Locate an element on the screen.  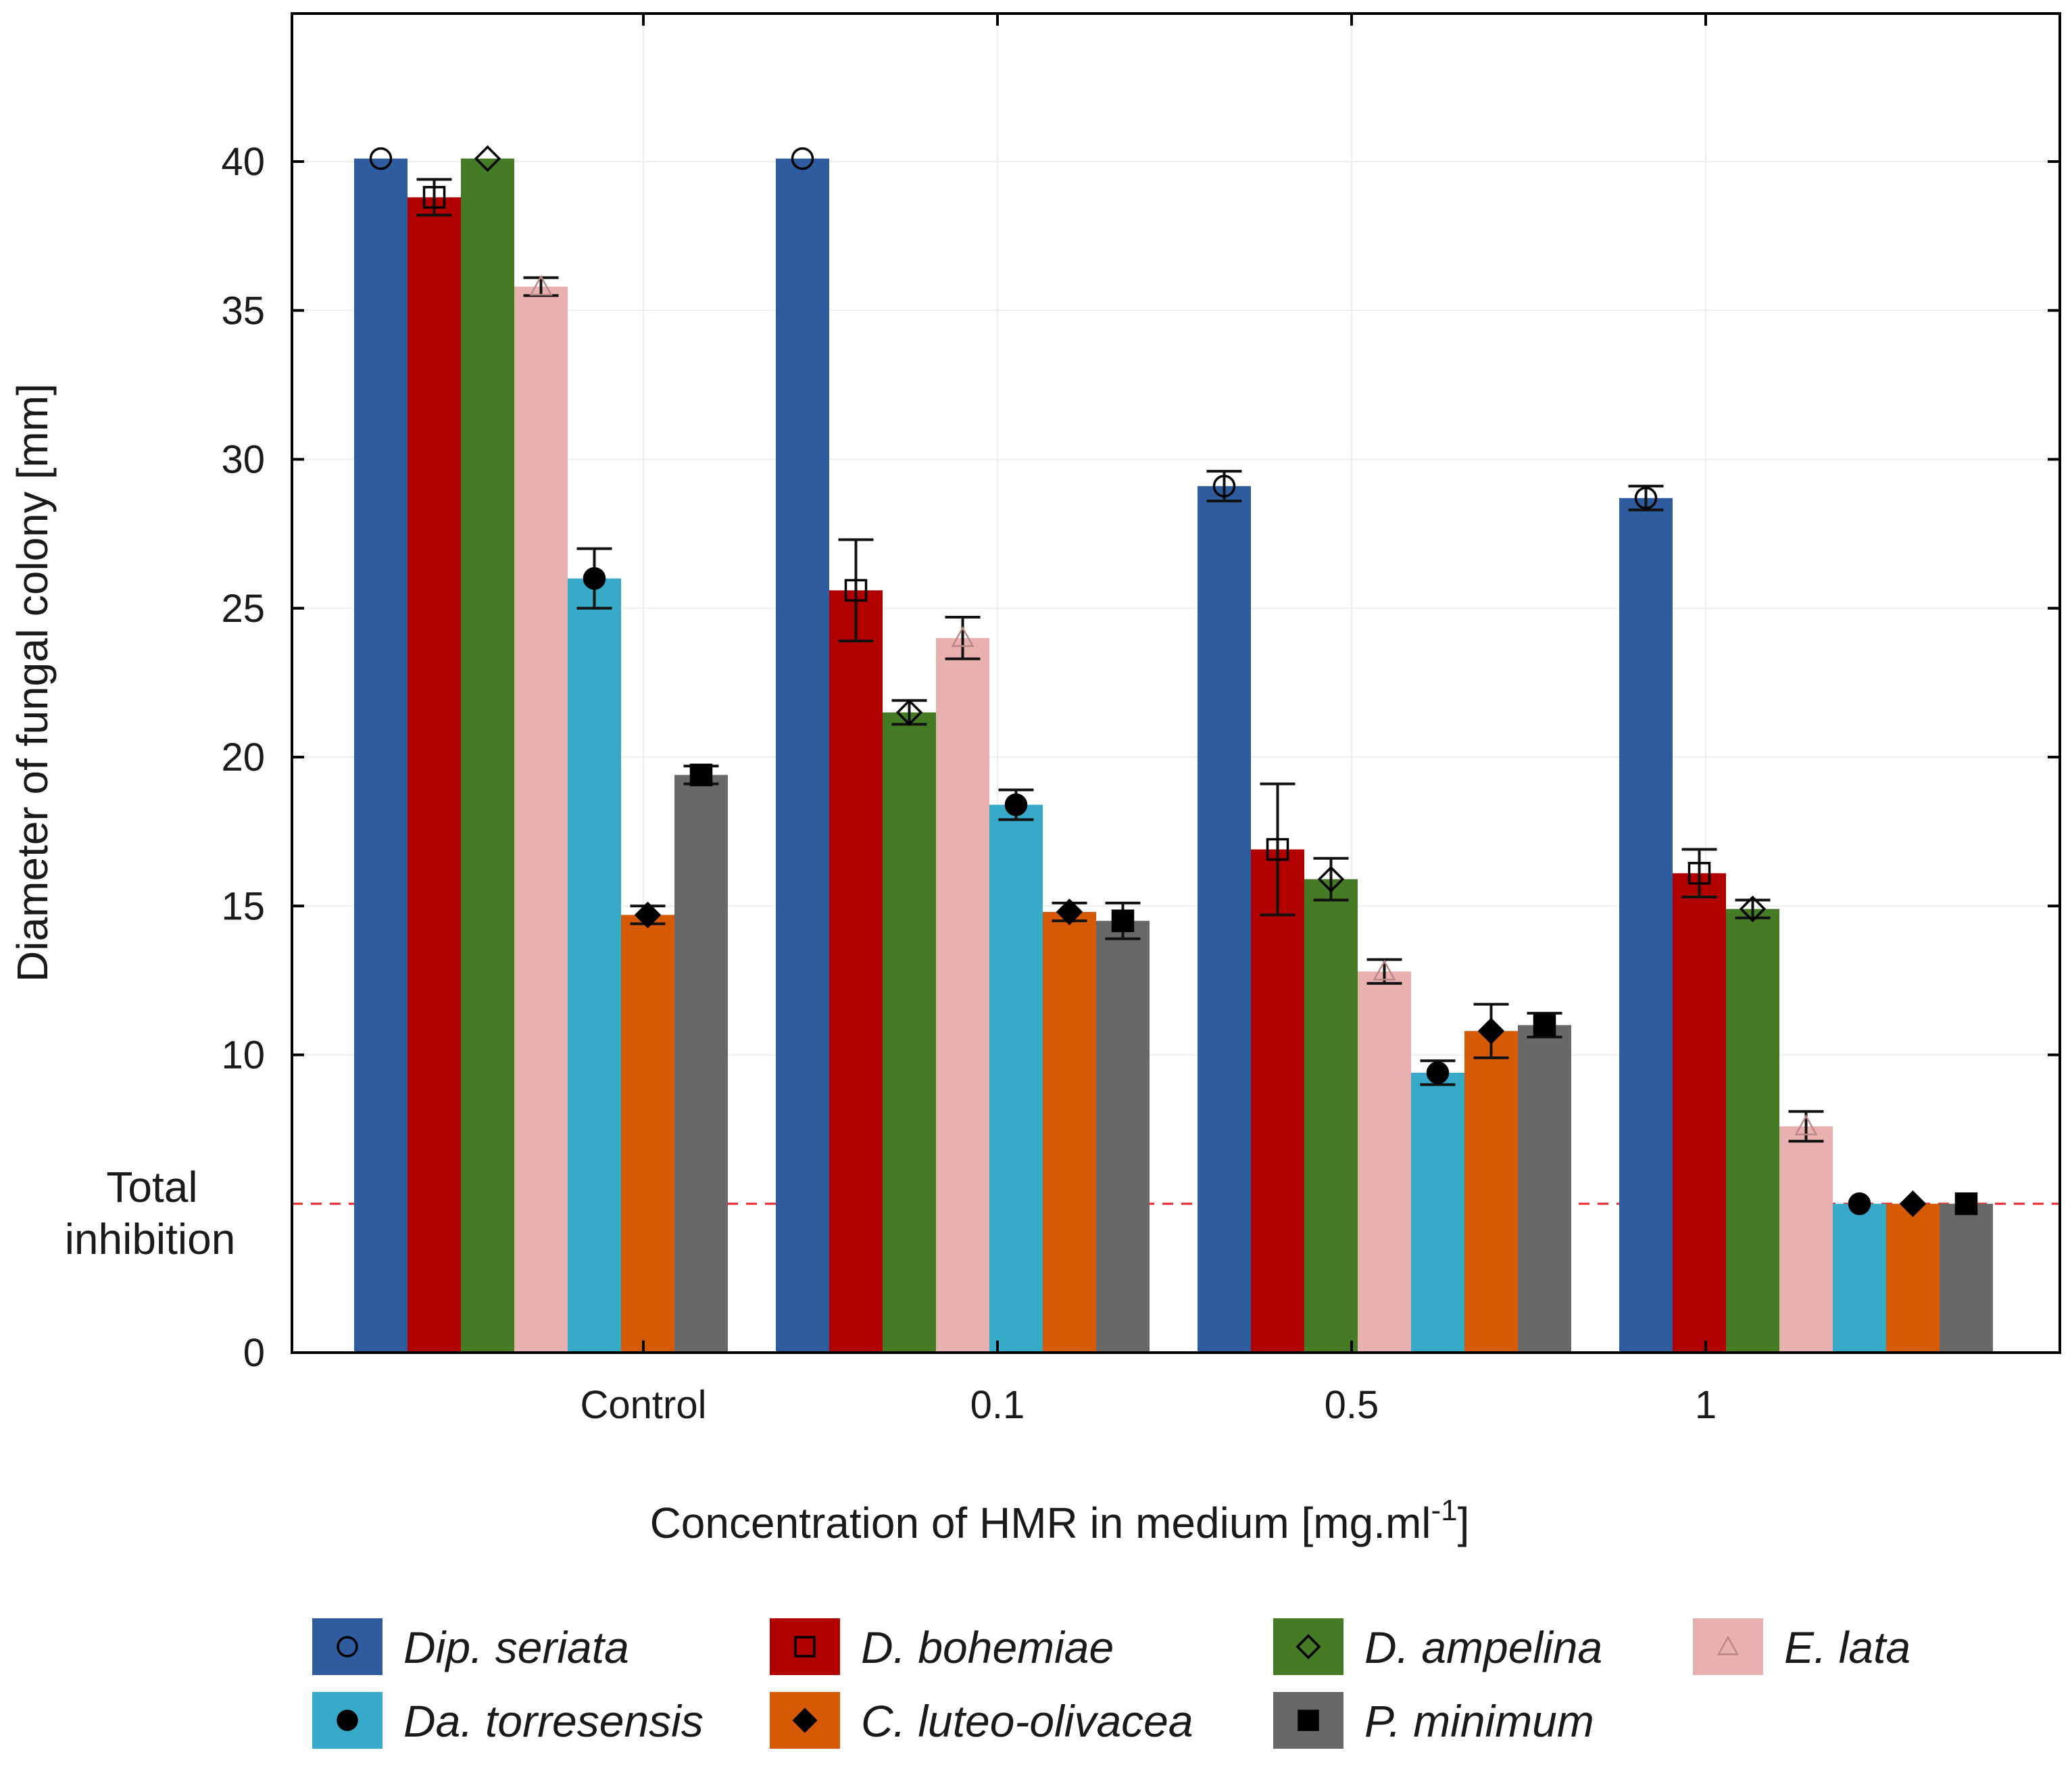
x-tick-label: 0.1 is located at coordinates (997, 1405).